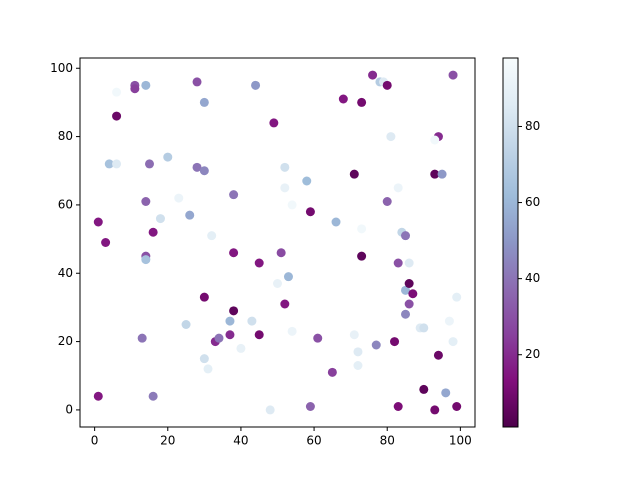 The image size is (640, 484). What do you see at coordinates (387, 441) in the screenshot?
I see `x-tick-label: 80` at bounding box center [387, 441].